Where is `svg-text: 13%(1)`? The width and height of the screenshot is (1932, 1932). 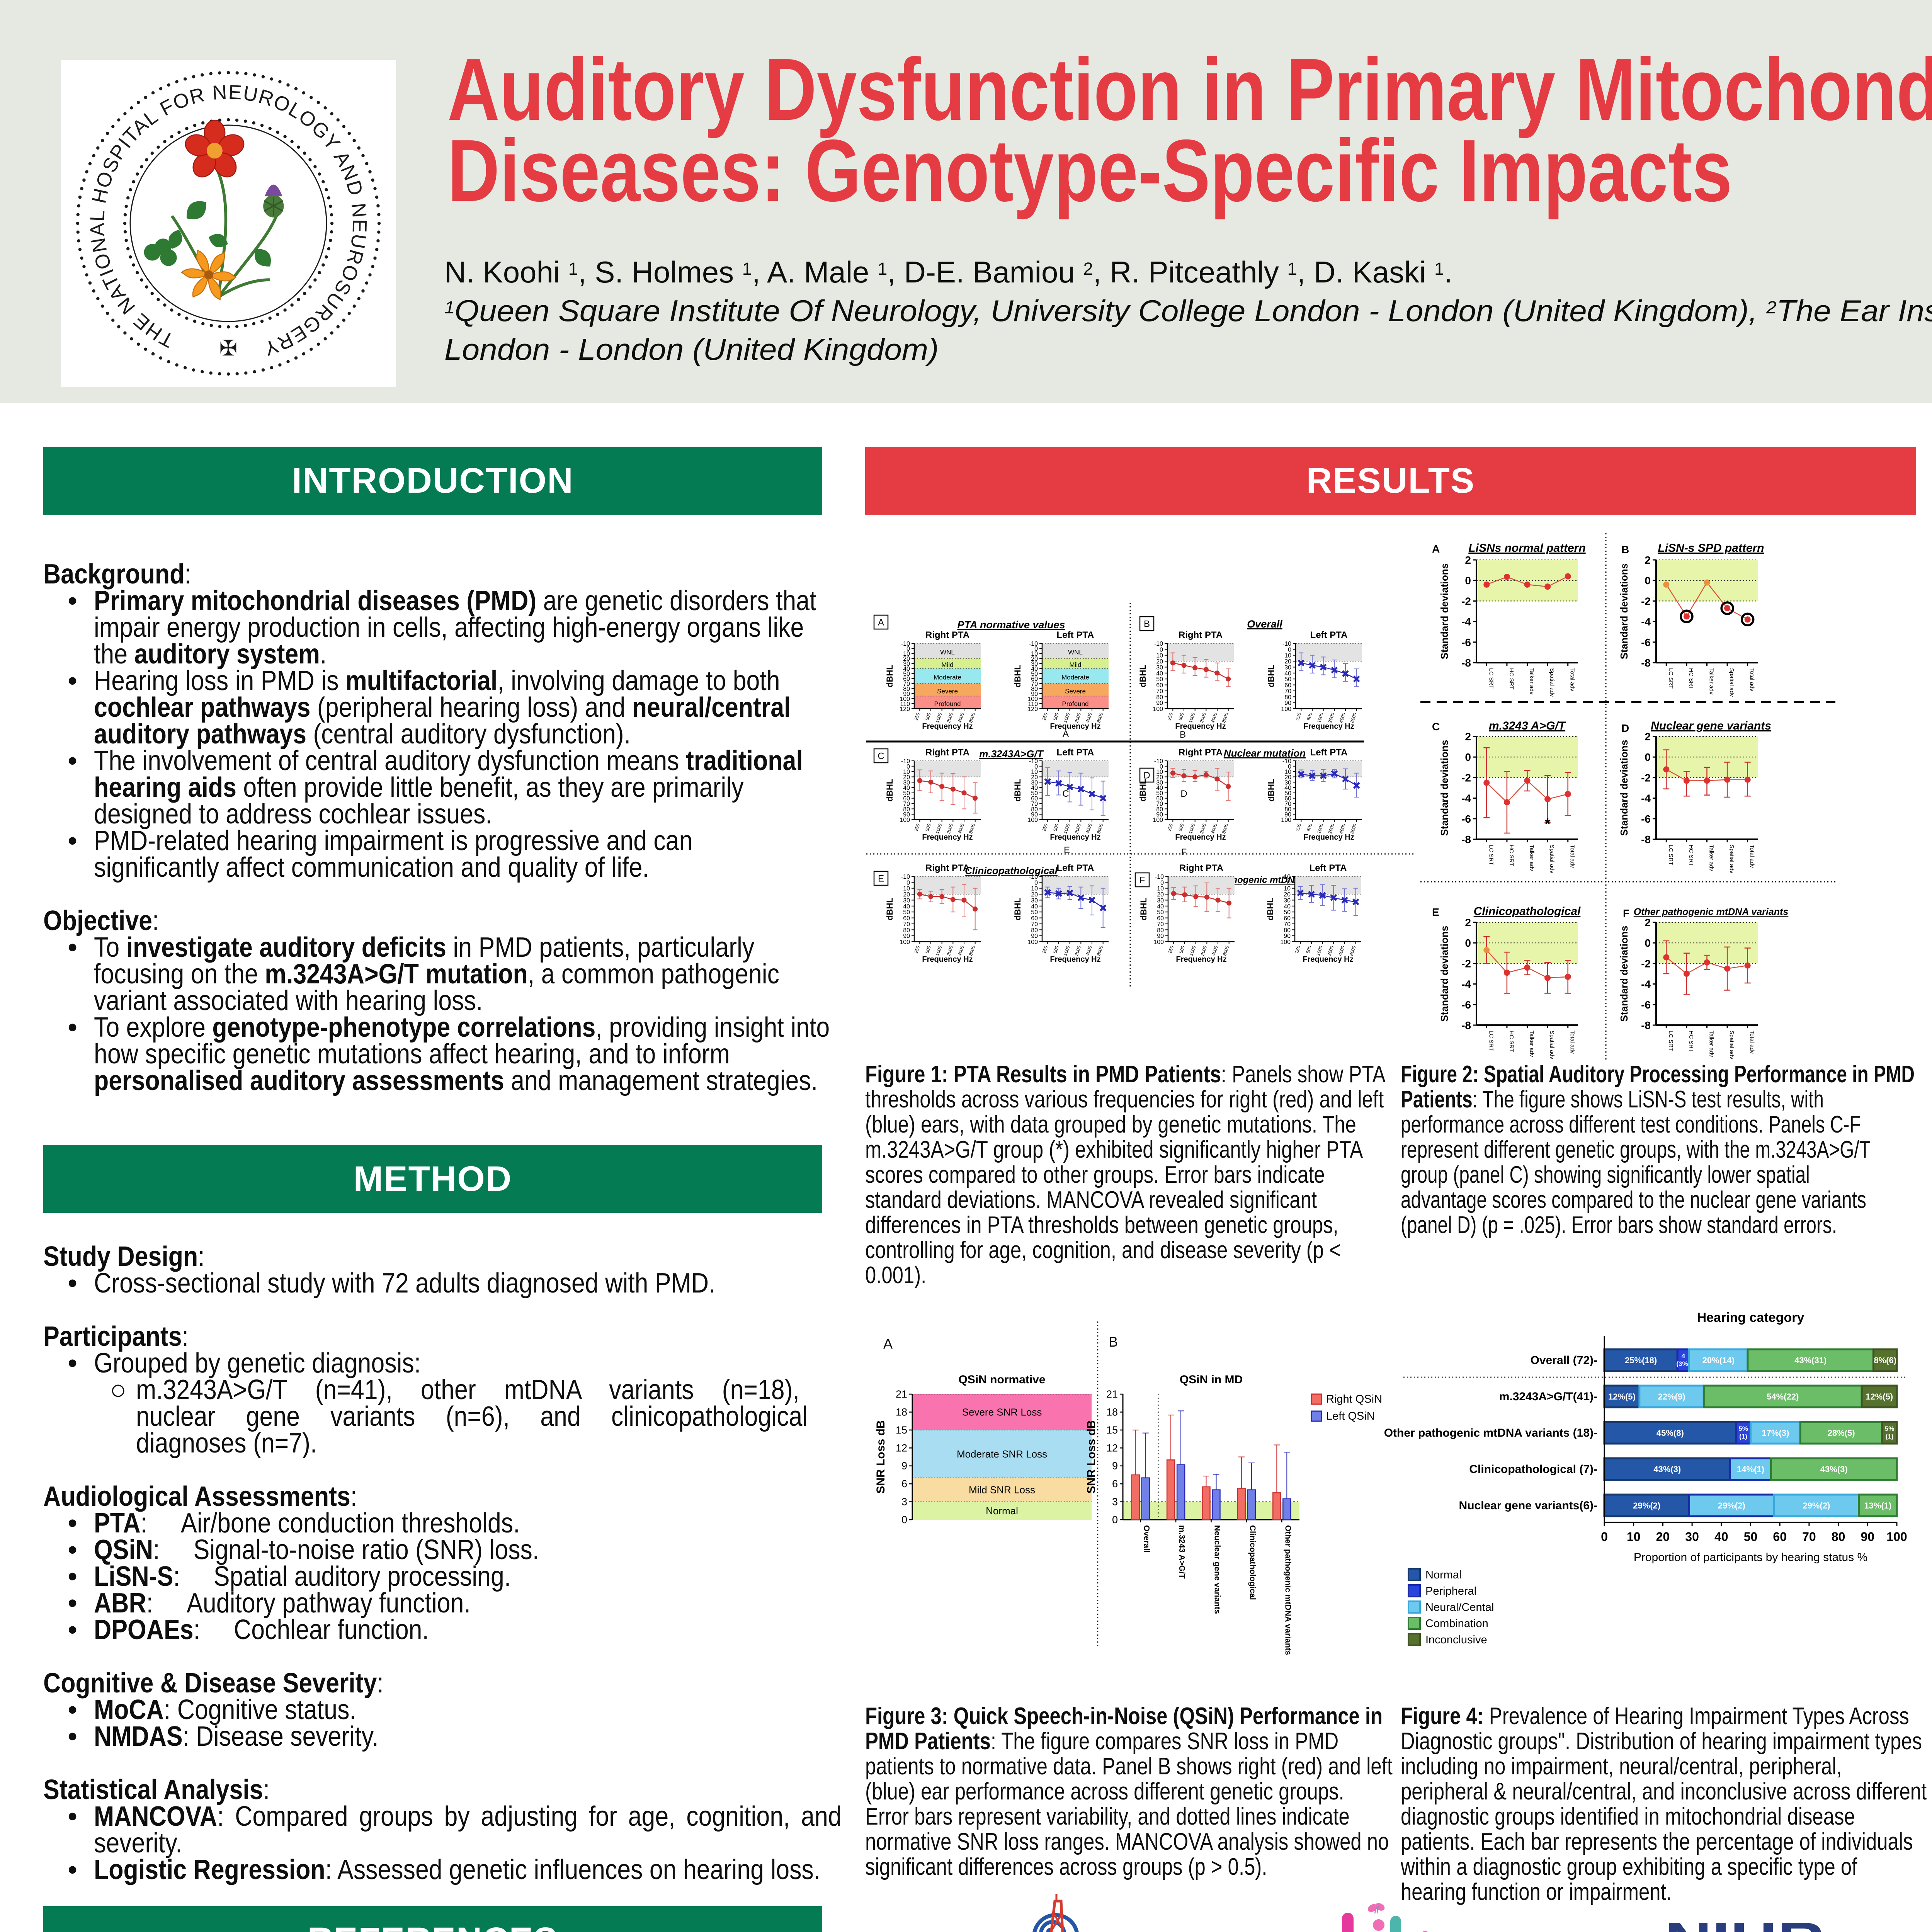 svg-text: 13%(1) is located at coordinates (1878, 1505).